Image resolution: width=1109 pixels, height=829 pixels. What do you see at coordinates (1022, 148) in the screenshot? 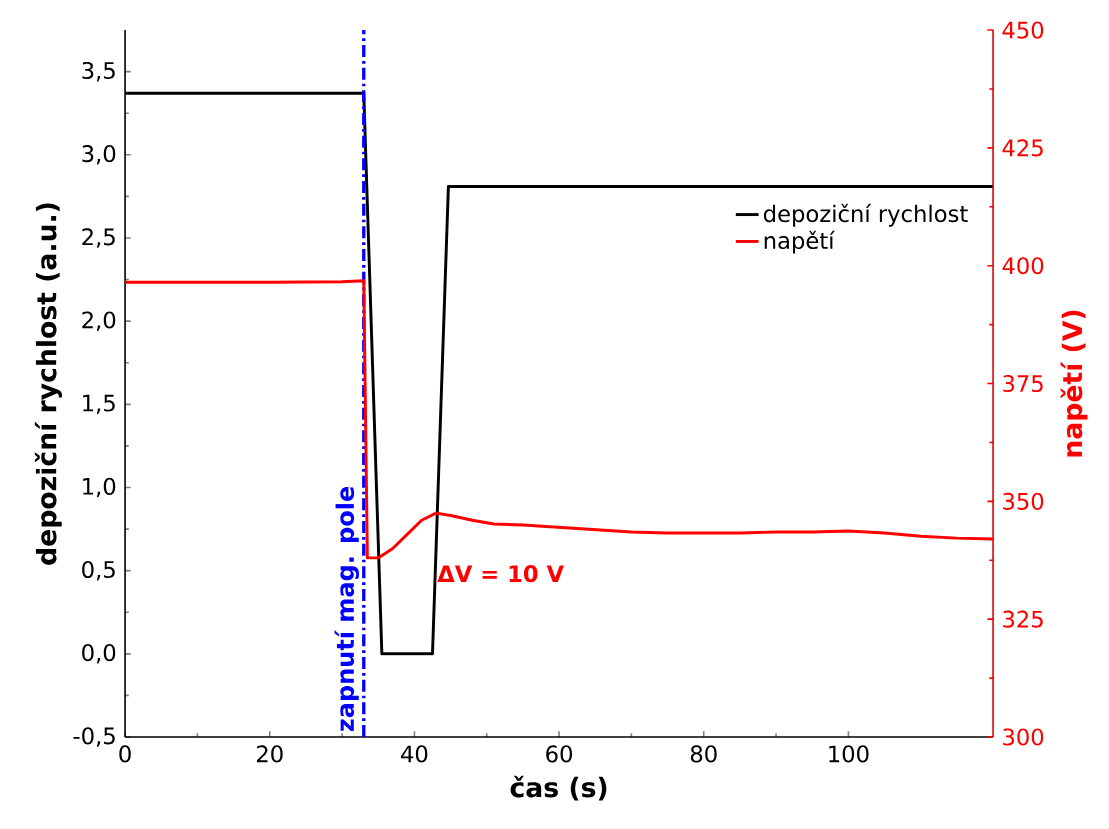
I see `y2-tick-label: 425` at bounding box center [1022, 148].